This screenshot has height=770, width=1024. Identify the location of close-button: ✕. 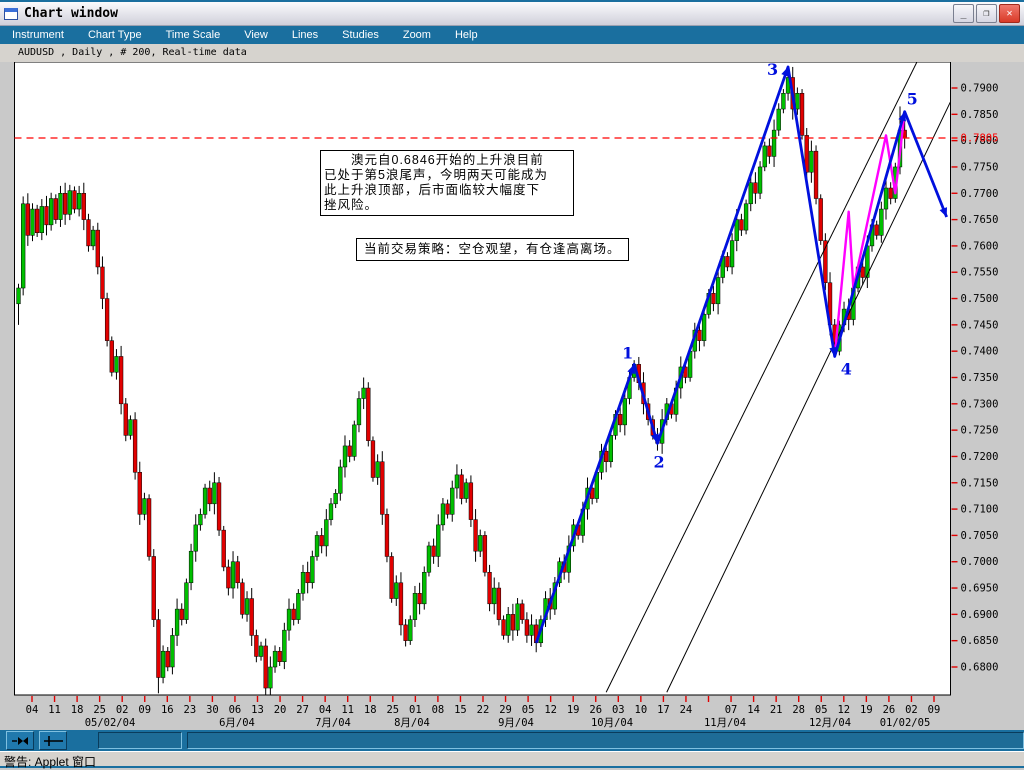
(1009, 13).